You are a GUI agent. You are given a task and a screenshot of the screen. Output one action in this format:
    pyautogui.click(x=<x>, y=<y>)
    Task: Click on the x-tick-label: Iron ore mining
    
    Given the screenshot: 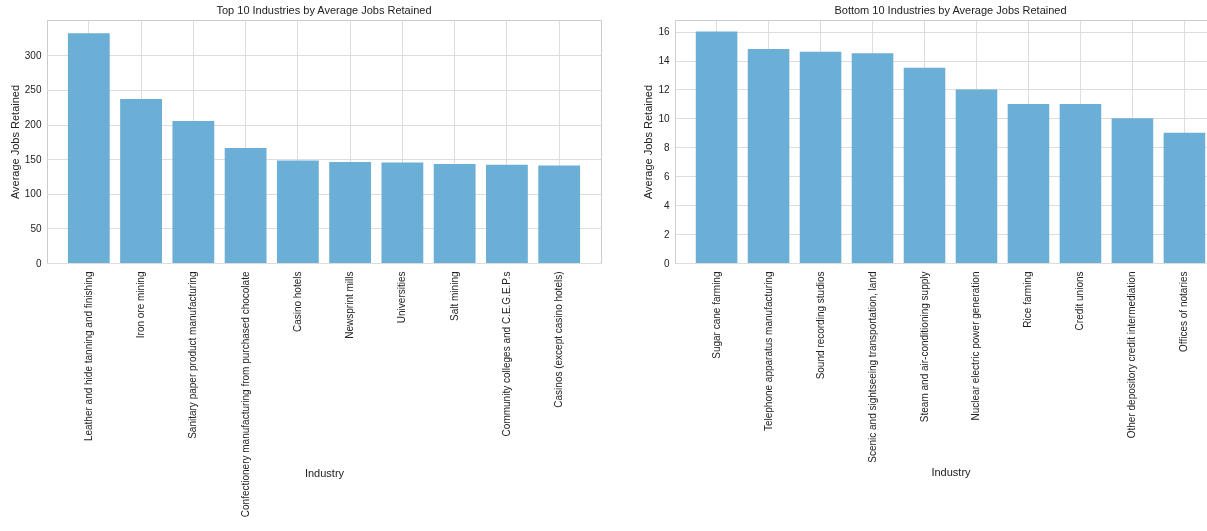 What is the action you would take?
    pyautogui.click(x=141, y=305)
    